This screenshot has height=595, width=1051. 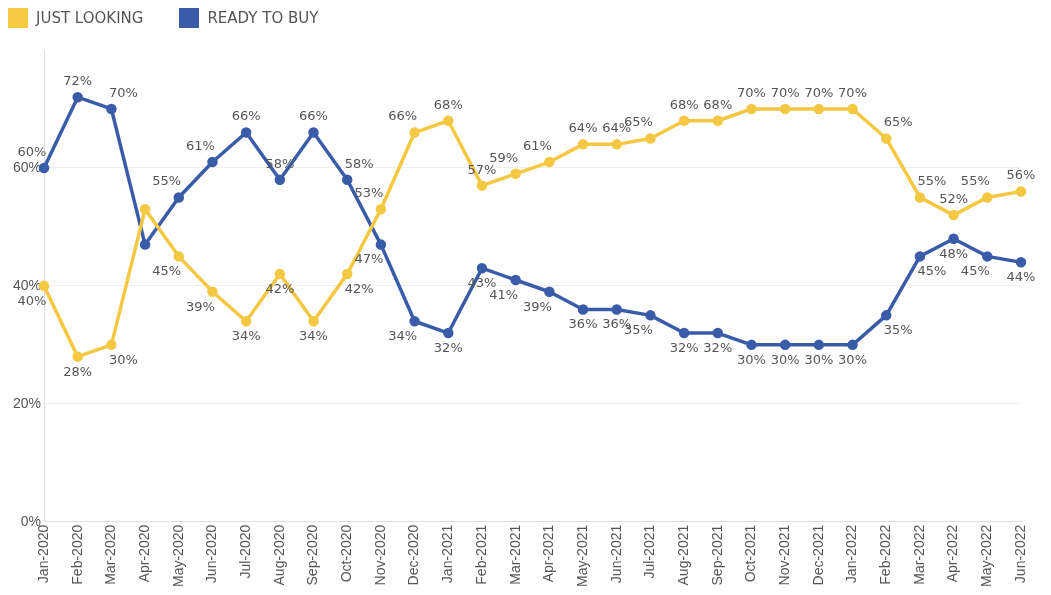 I want to click on y-tick-label: 20%, so click(x=27, y=402).